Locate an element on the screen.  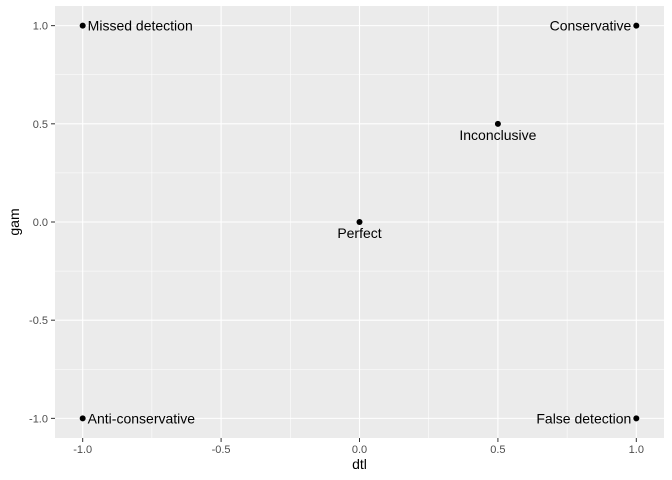
x-axis: -1.0 -0.5 0.0 0.5 1.0 is located at coordinates (358, 447).